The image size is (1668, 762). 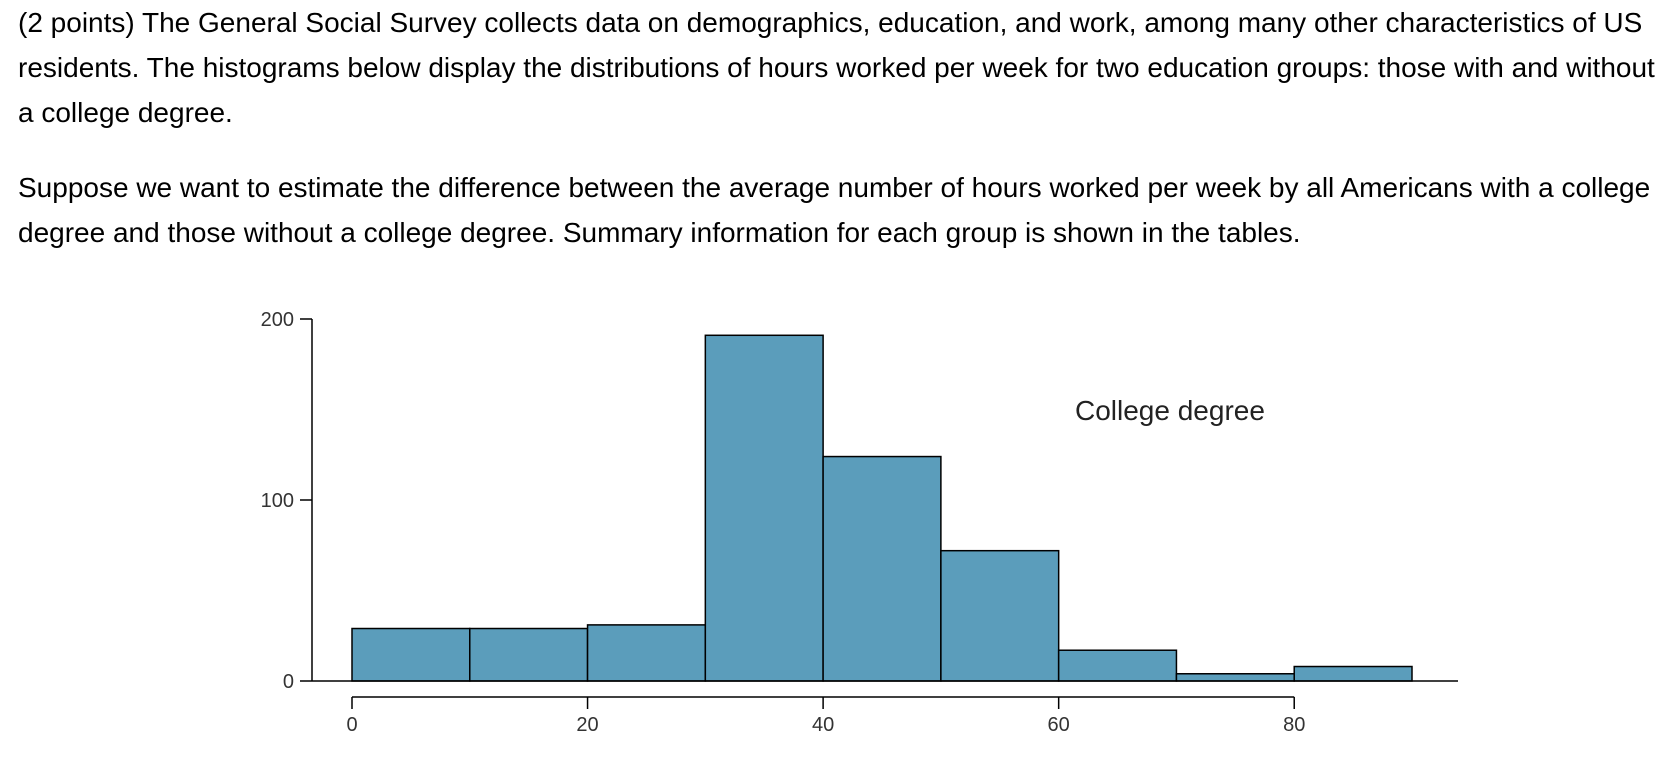 What do you see at coordinates (587, 725) in the screenshot?
I see `x-tick-label: 20` at bounding box center [587, 725].